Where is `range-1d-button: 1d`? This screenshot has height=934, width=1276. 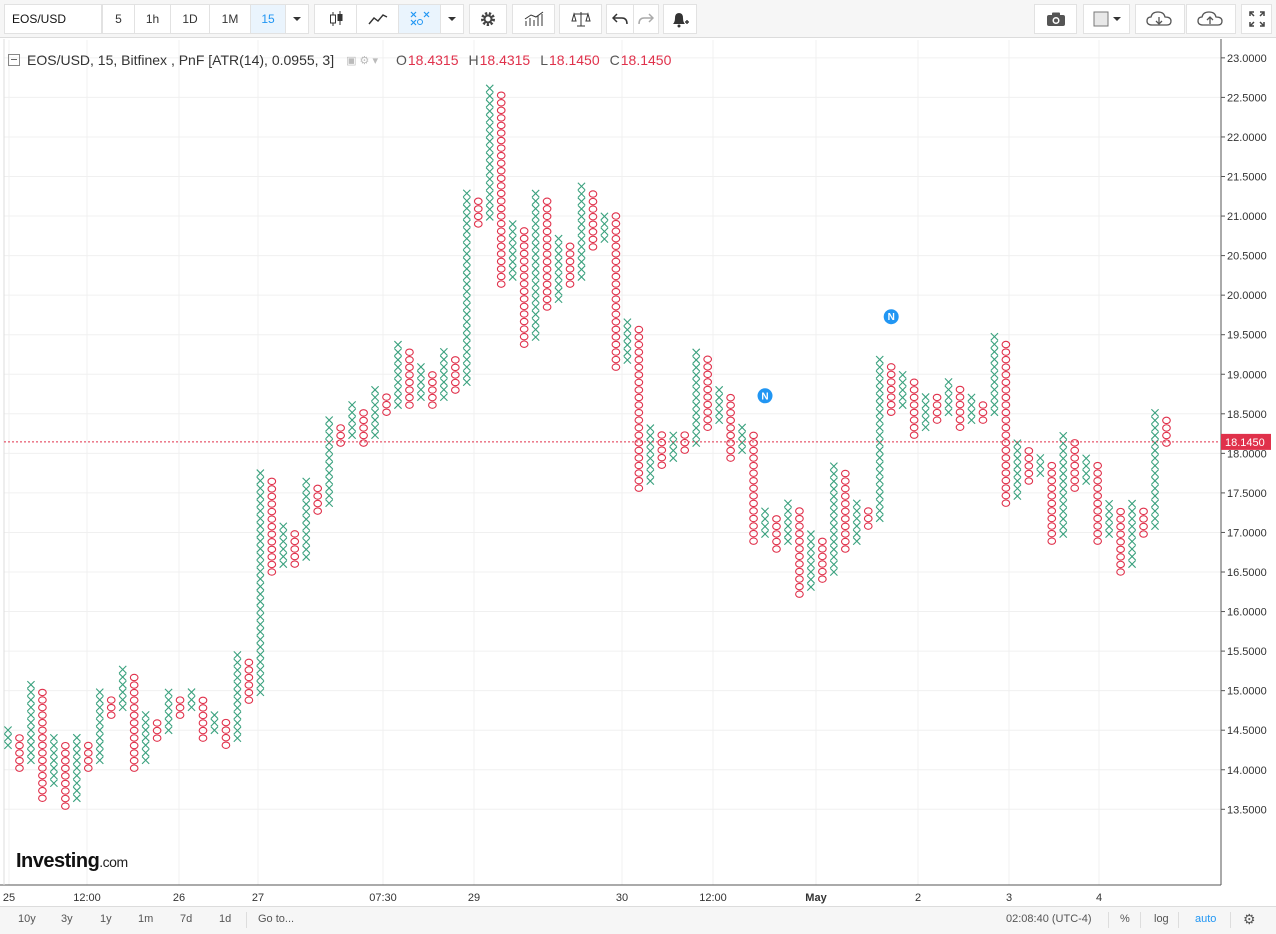 range-1d-button: 1d is located at coordinates (225, 919).